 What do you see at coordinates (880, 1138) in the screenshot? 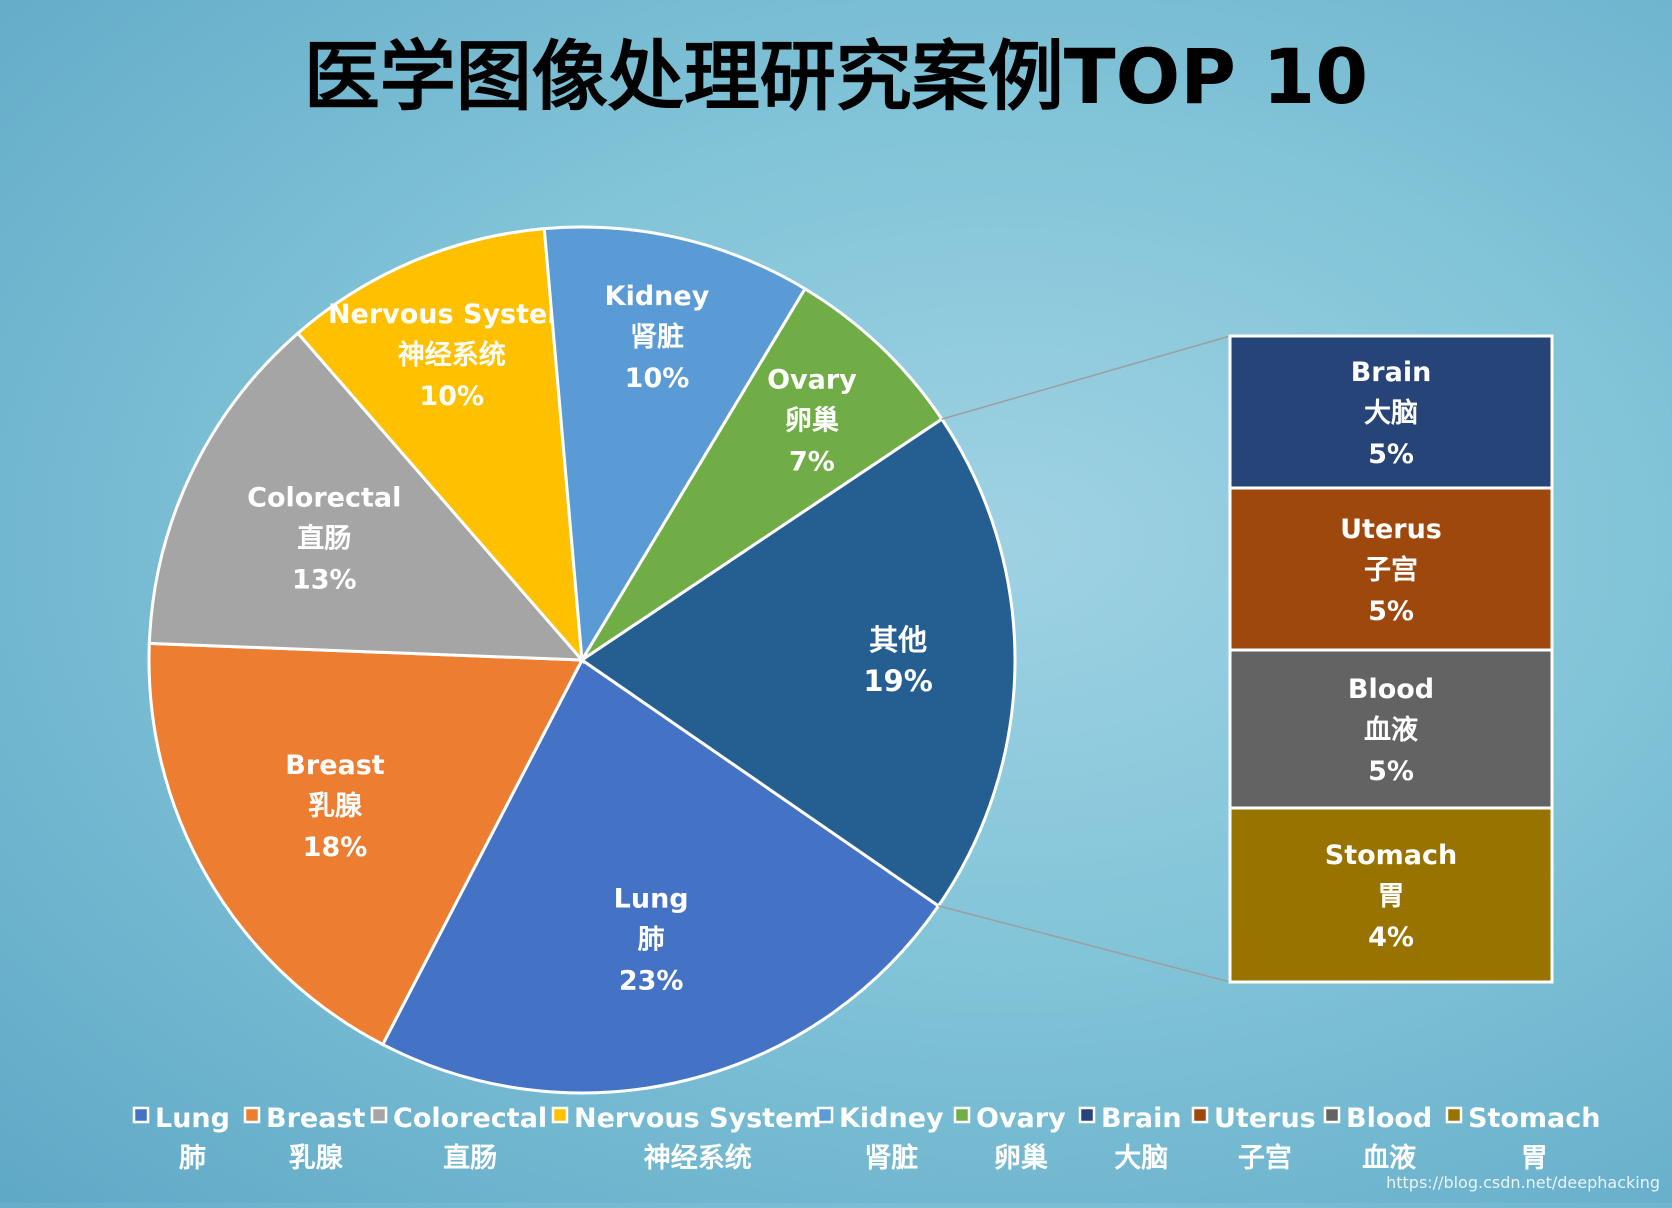
I see `legend-item-kidney: Kidney 肾脏` at bounding box center [880, 1138].